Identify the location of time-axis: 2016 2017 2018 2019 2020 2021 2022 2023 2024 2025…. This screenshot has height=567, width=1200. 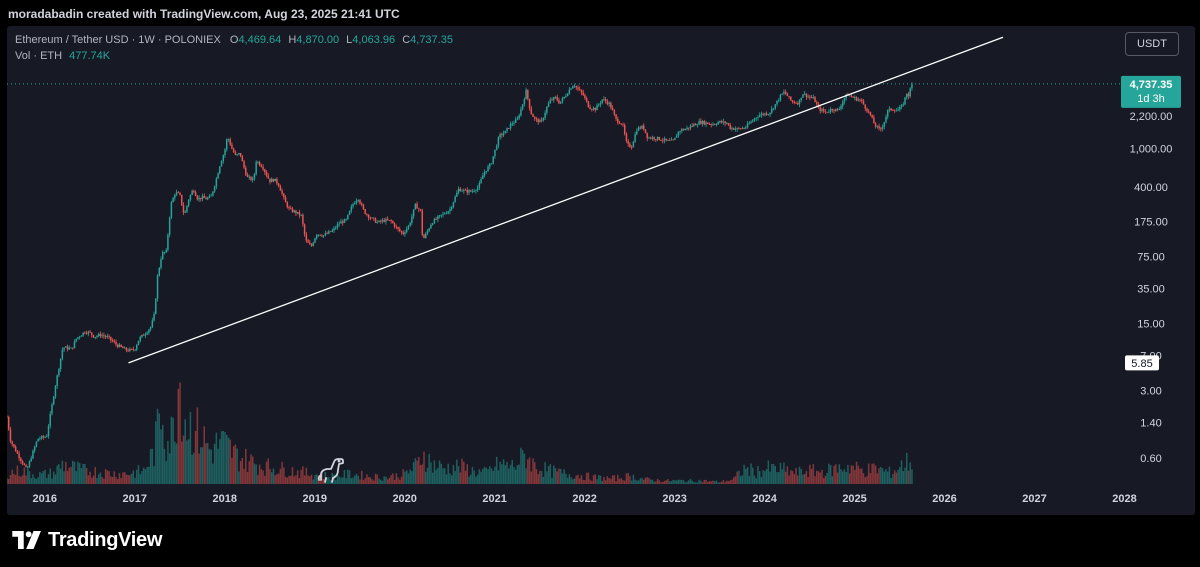
(585, 499).